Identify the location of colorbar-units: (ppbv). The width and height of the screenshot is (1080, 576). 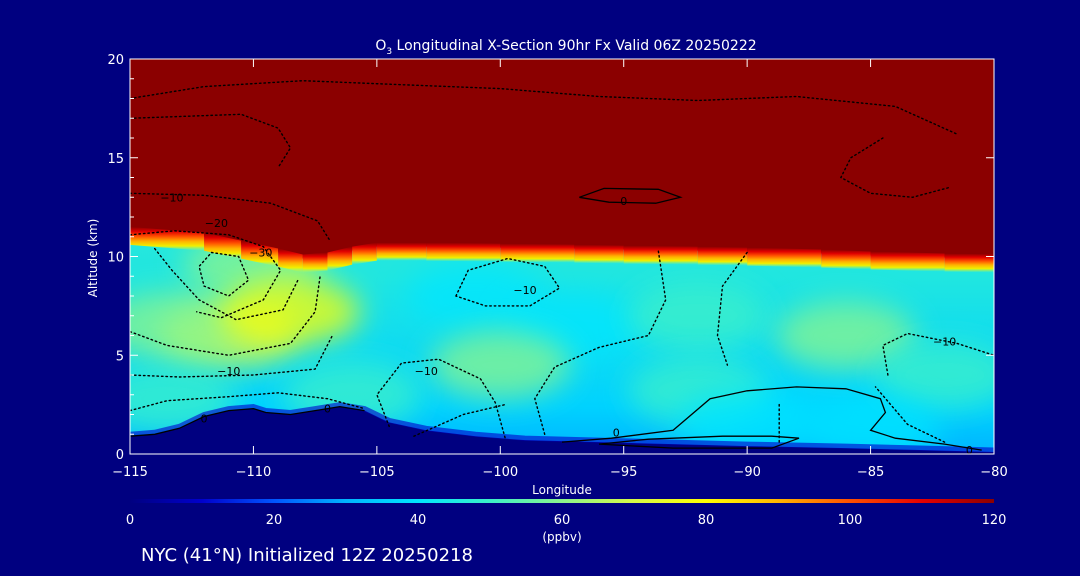
(561, 537).